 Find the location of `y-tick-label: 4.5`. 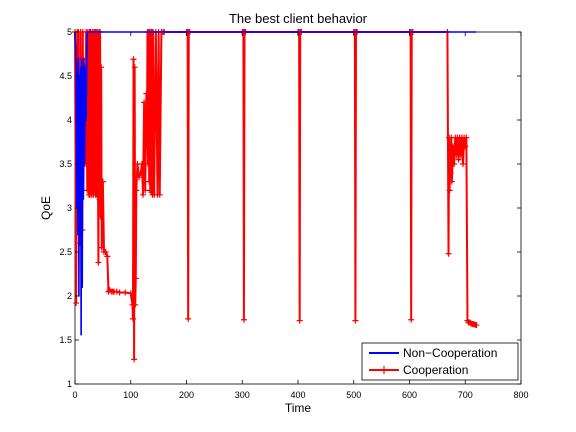

y-tick-label: 4.5 is located at coordinates (65, 76).